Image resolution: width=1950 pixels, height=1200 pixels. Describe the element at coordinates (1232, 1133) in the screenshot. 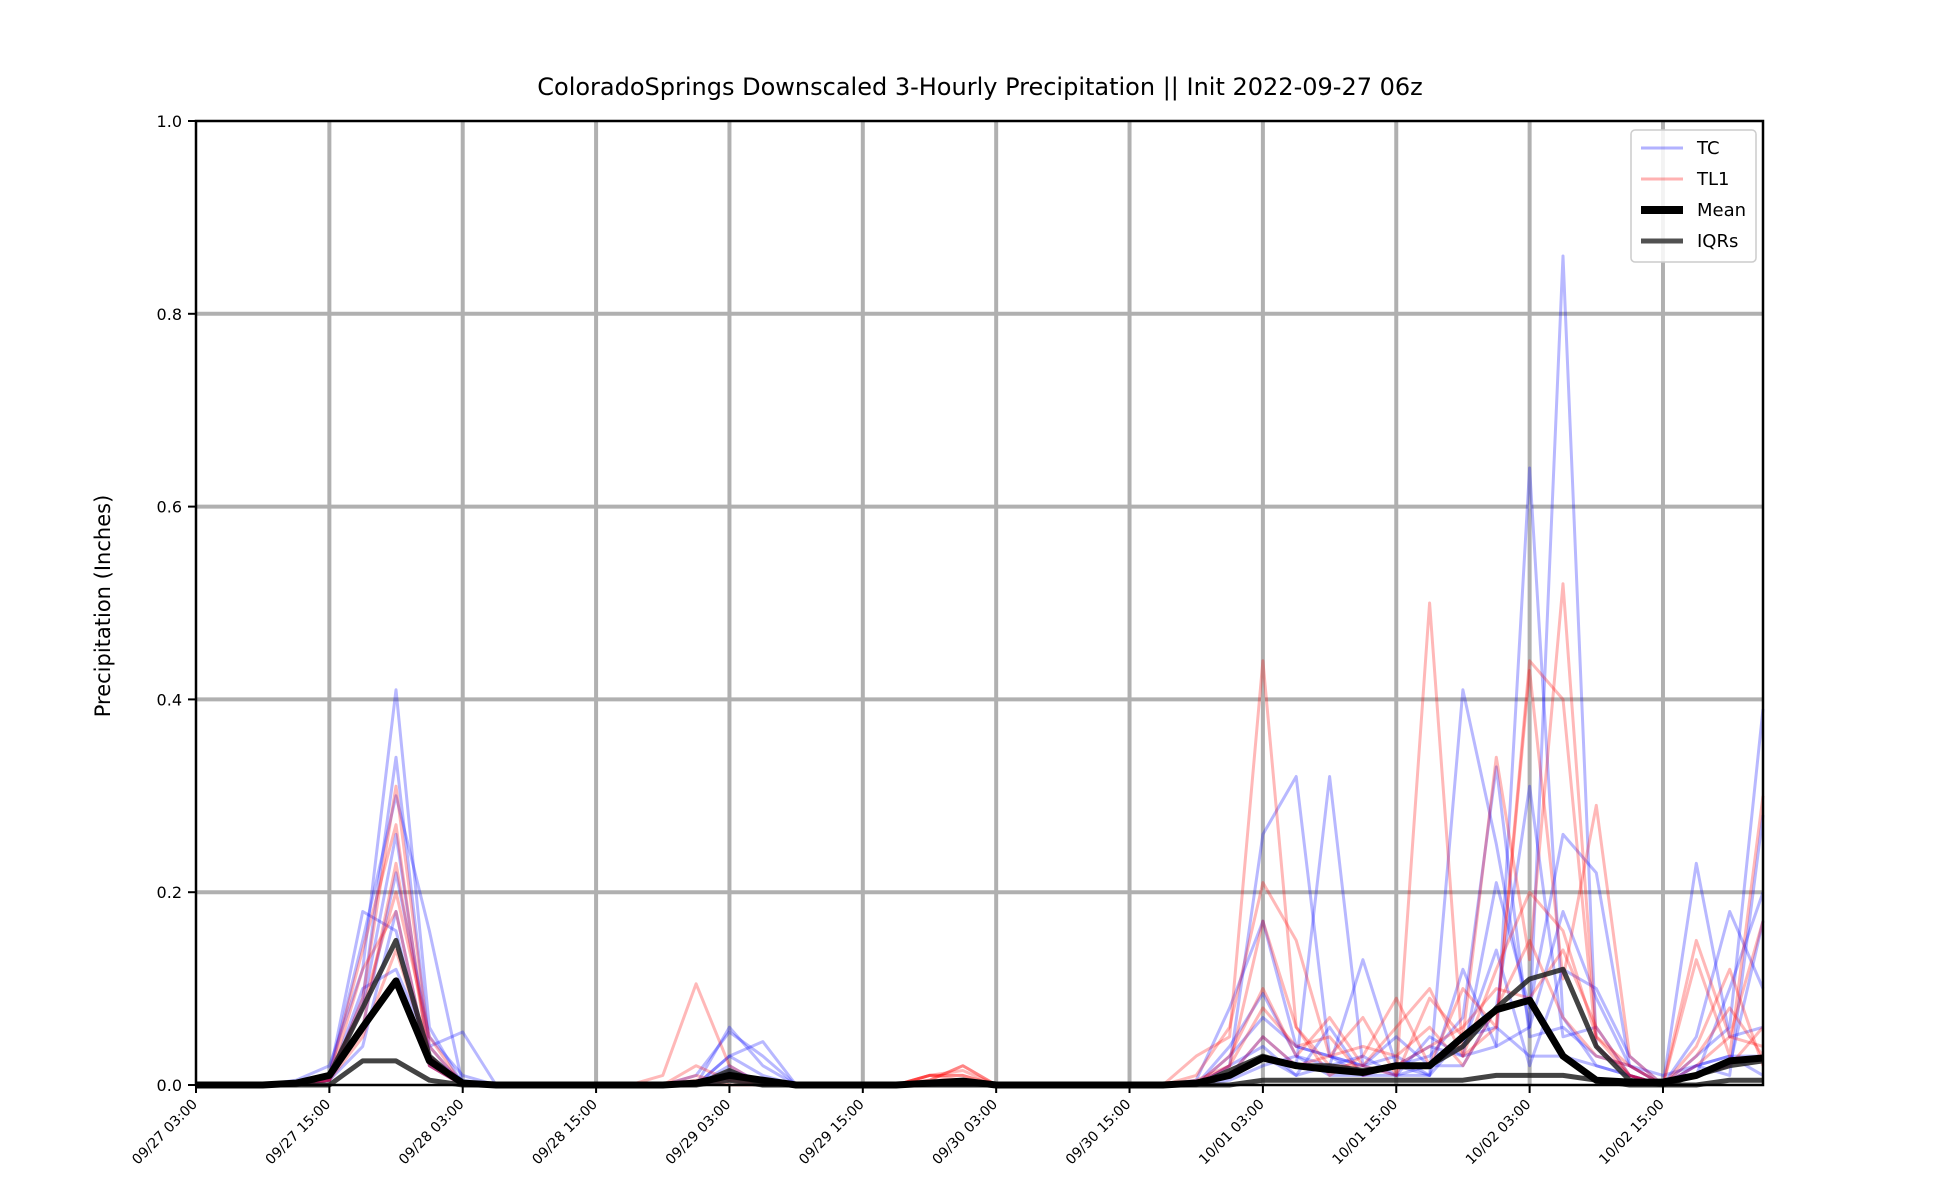

I see `x-tick-label: 10/01 03:00` at that location.